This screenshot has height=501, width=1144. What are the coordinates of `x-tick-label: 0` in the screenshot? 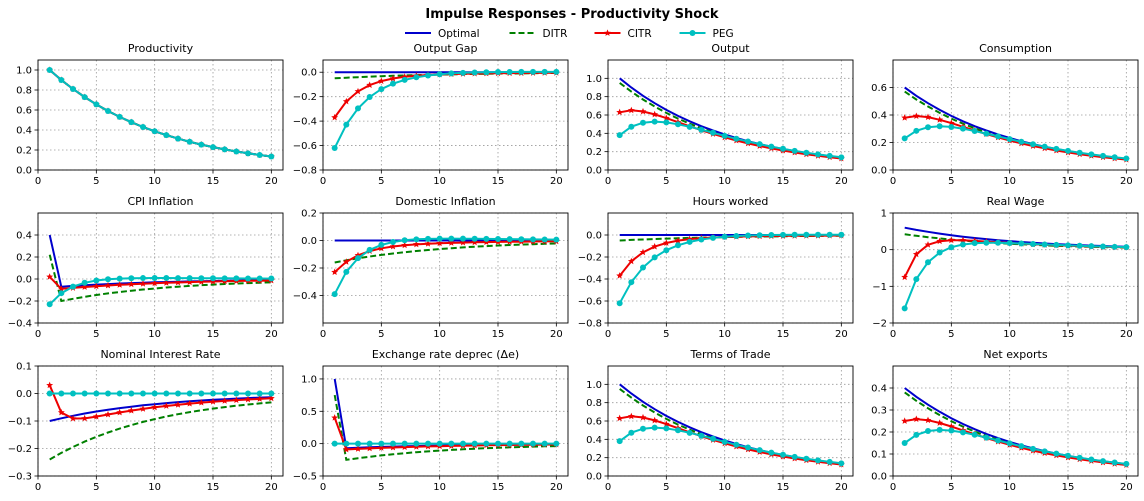 It's located at (608, 181).